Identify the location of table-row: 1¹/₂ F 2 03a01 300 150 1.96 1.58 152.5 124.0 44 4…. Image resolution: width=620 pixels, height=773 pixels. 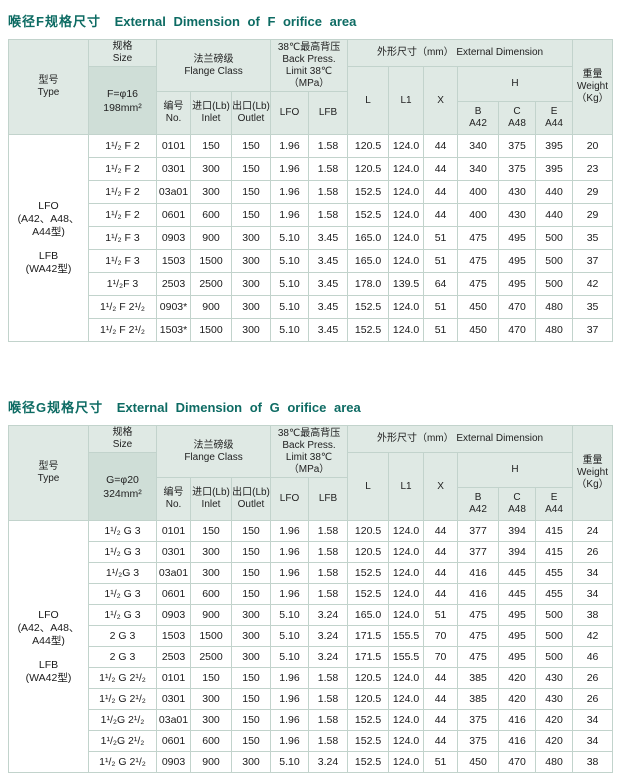
(311, 192).